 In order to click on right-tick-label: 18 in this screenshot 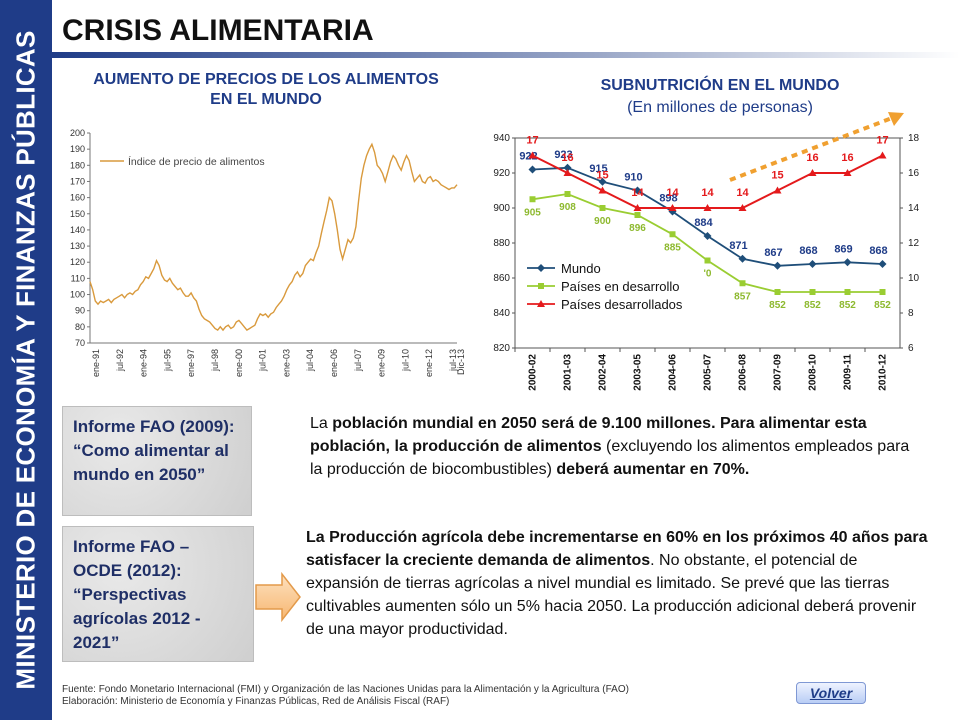, I will do `click(914, 138)`.